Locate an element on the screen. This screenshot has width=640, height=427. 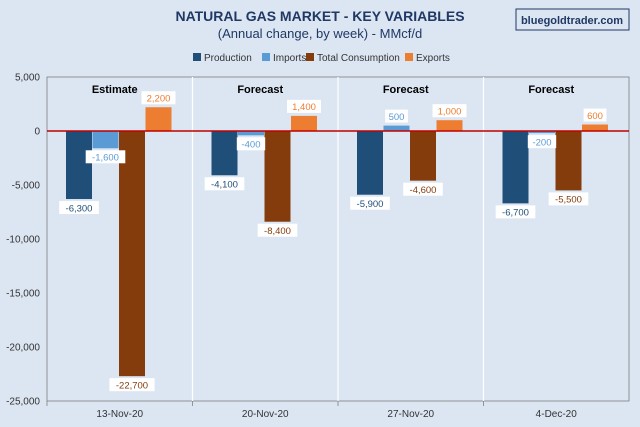
group-label: Estimate is located at coordinates (115, 90).